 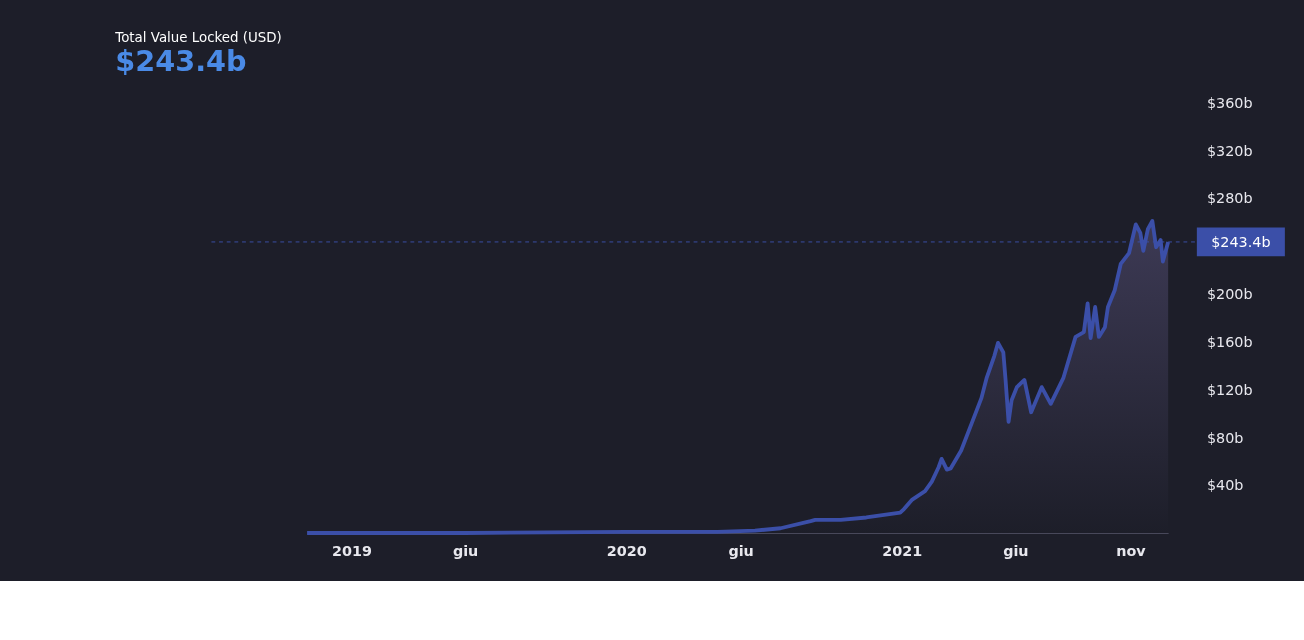 What do you see at coordinates (1229, 294) in the screenshot?
I see `y-tick-label: $200b` at bounding box center [1229, 294].